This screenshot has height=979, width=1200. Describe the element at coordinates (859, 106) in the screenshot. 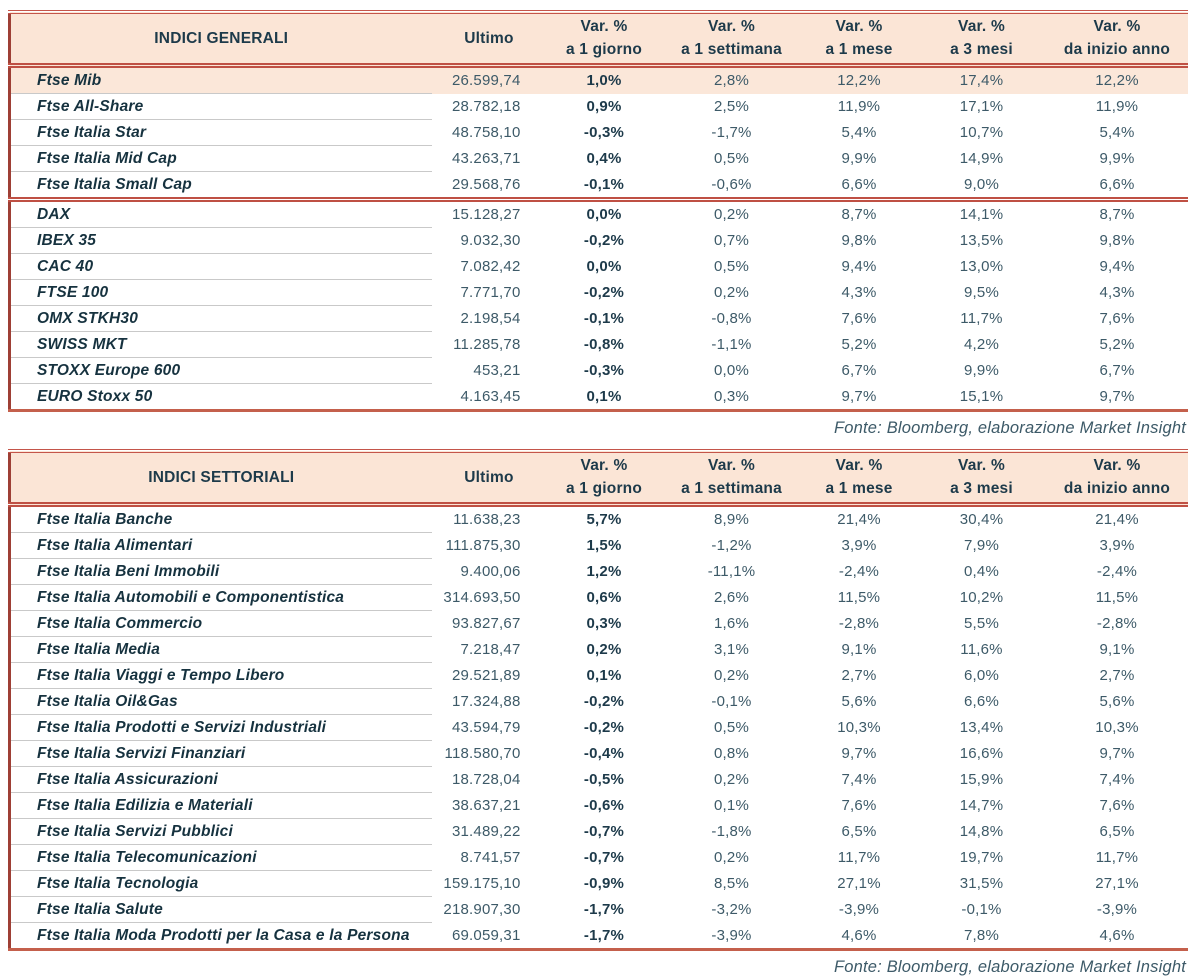

I see `var-1-mese-value: 11,9%` at that location.